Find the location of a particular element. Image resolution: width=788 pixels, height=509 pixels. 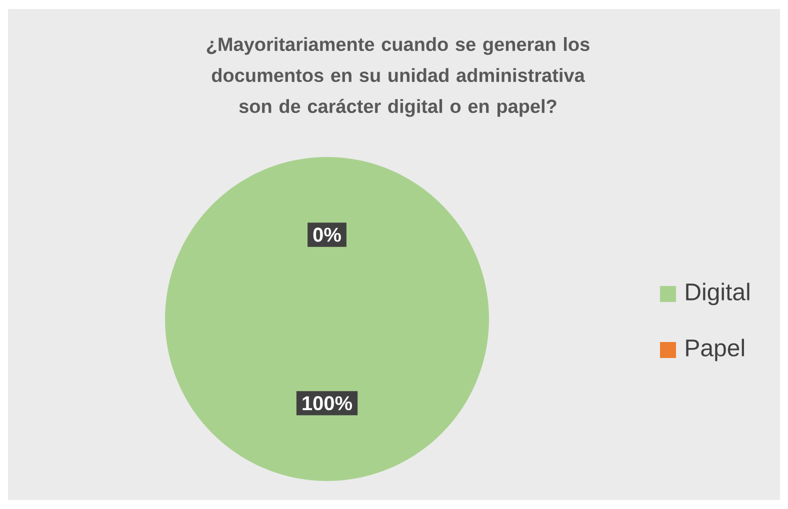

legend-label: Papel is located at coordinates (715, 350).